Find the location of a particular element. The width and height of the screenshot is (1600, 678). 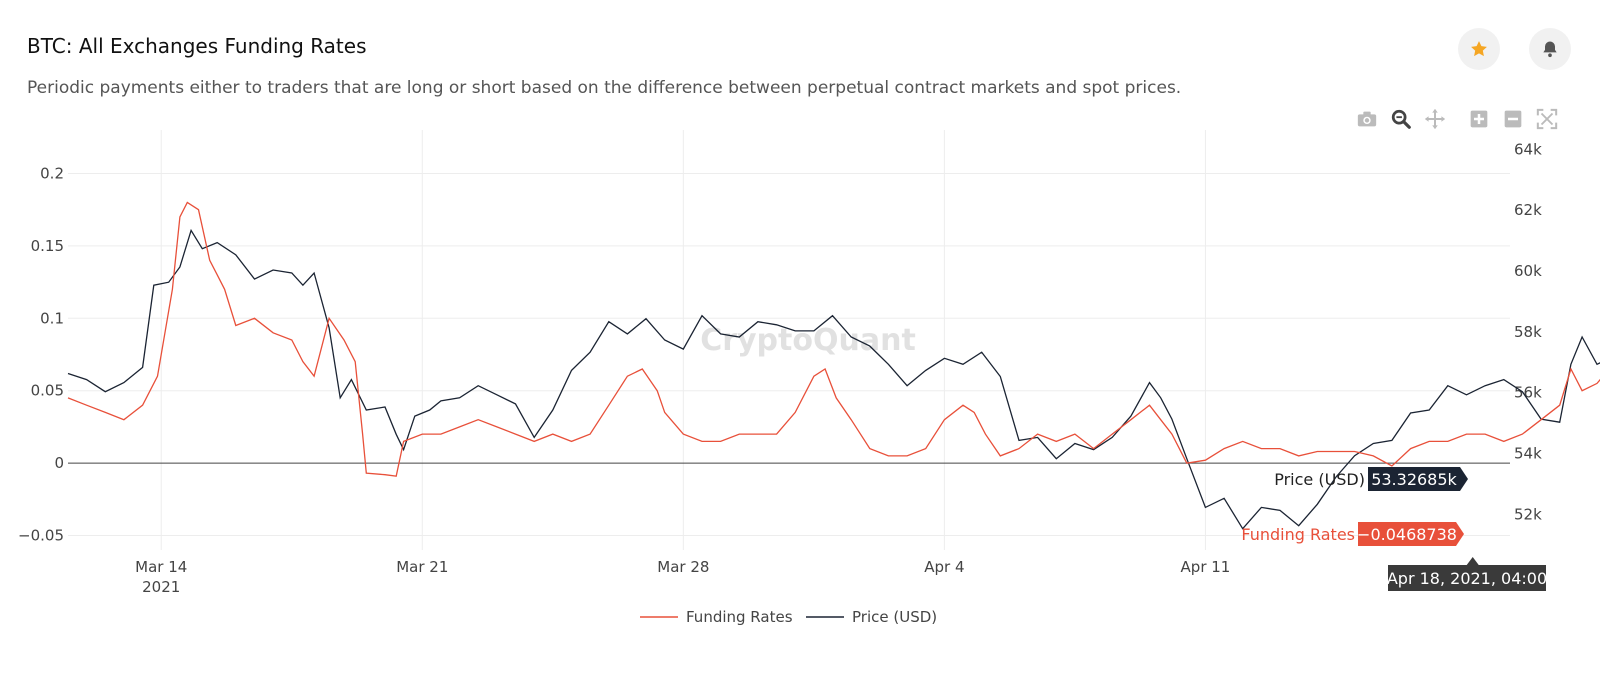

favorite-button is located at coordinates (1479, 49).